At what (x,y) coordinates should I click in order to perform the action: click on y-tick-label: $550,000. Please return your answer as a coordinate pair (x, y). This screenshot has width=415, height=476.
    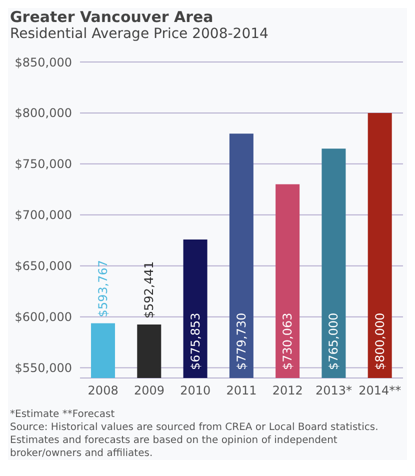
    Looking at the image, I should click on (43, 368).